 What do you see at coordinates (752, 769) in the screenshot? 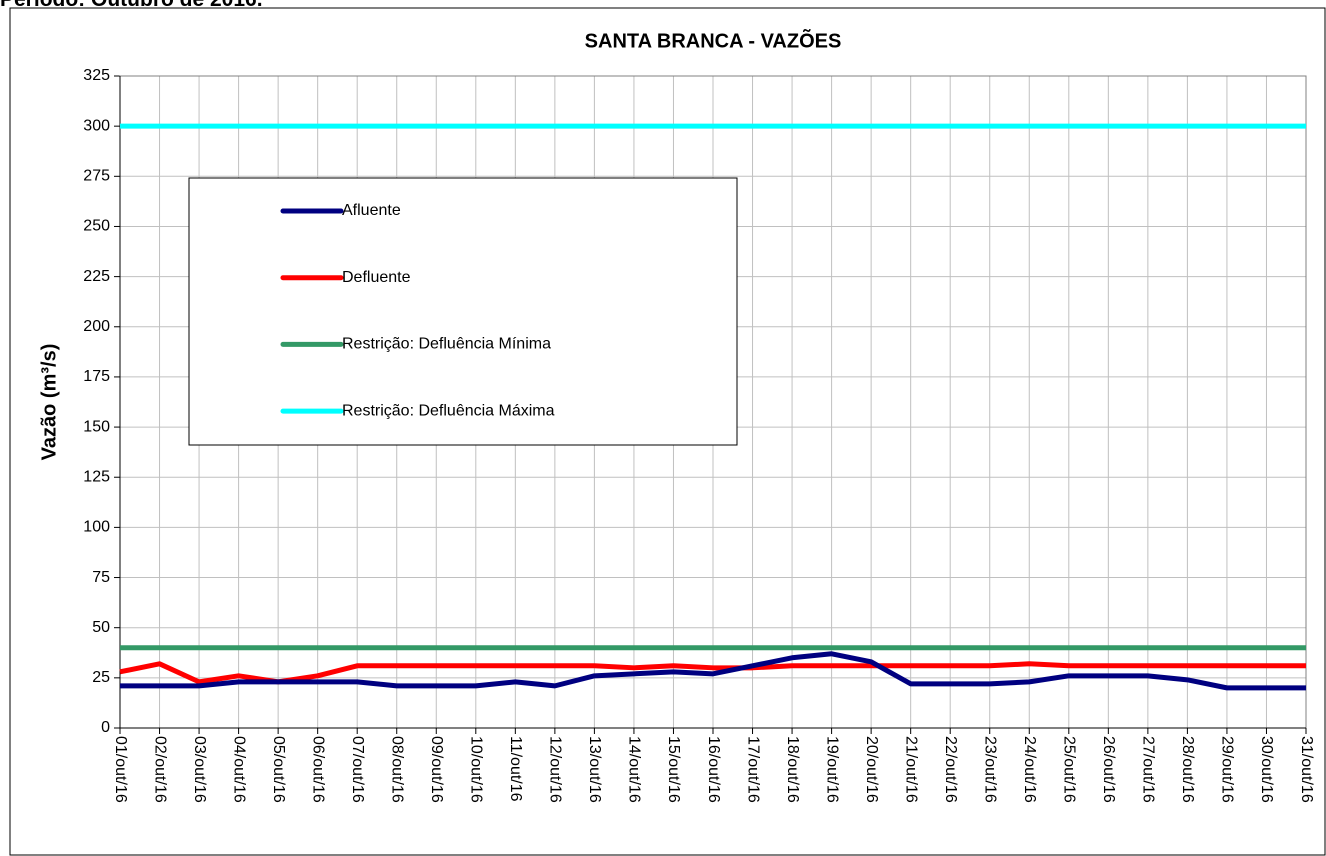
I see `x-tick-label: 17/out/16` at bounding box center [752, 769].